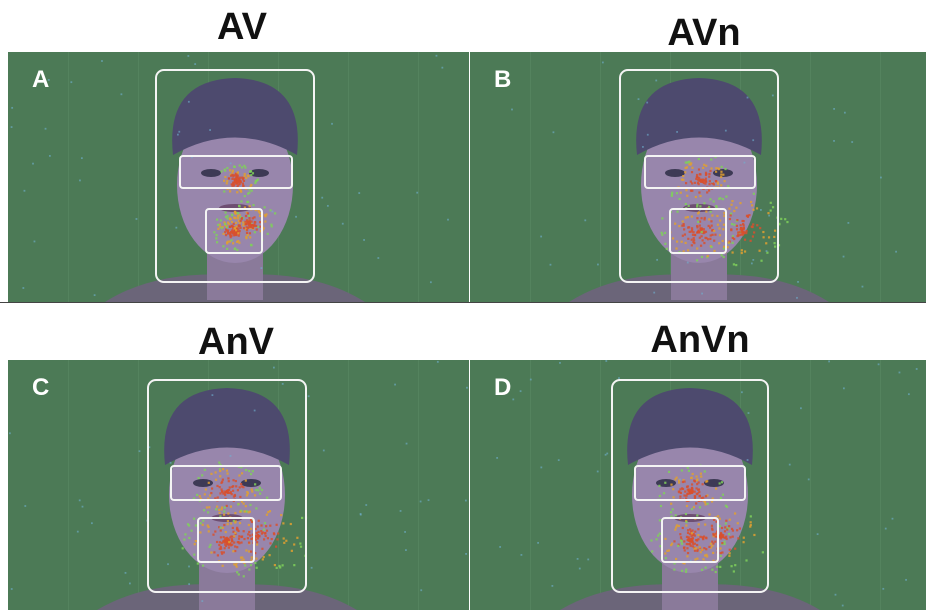 This screenshot has width=926, height=614. What do you see at coordinates (226, 483) in the screenshot?
I see `aoi-eyes-box` at bounding box center [226, 483].